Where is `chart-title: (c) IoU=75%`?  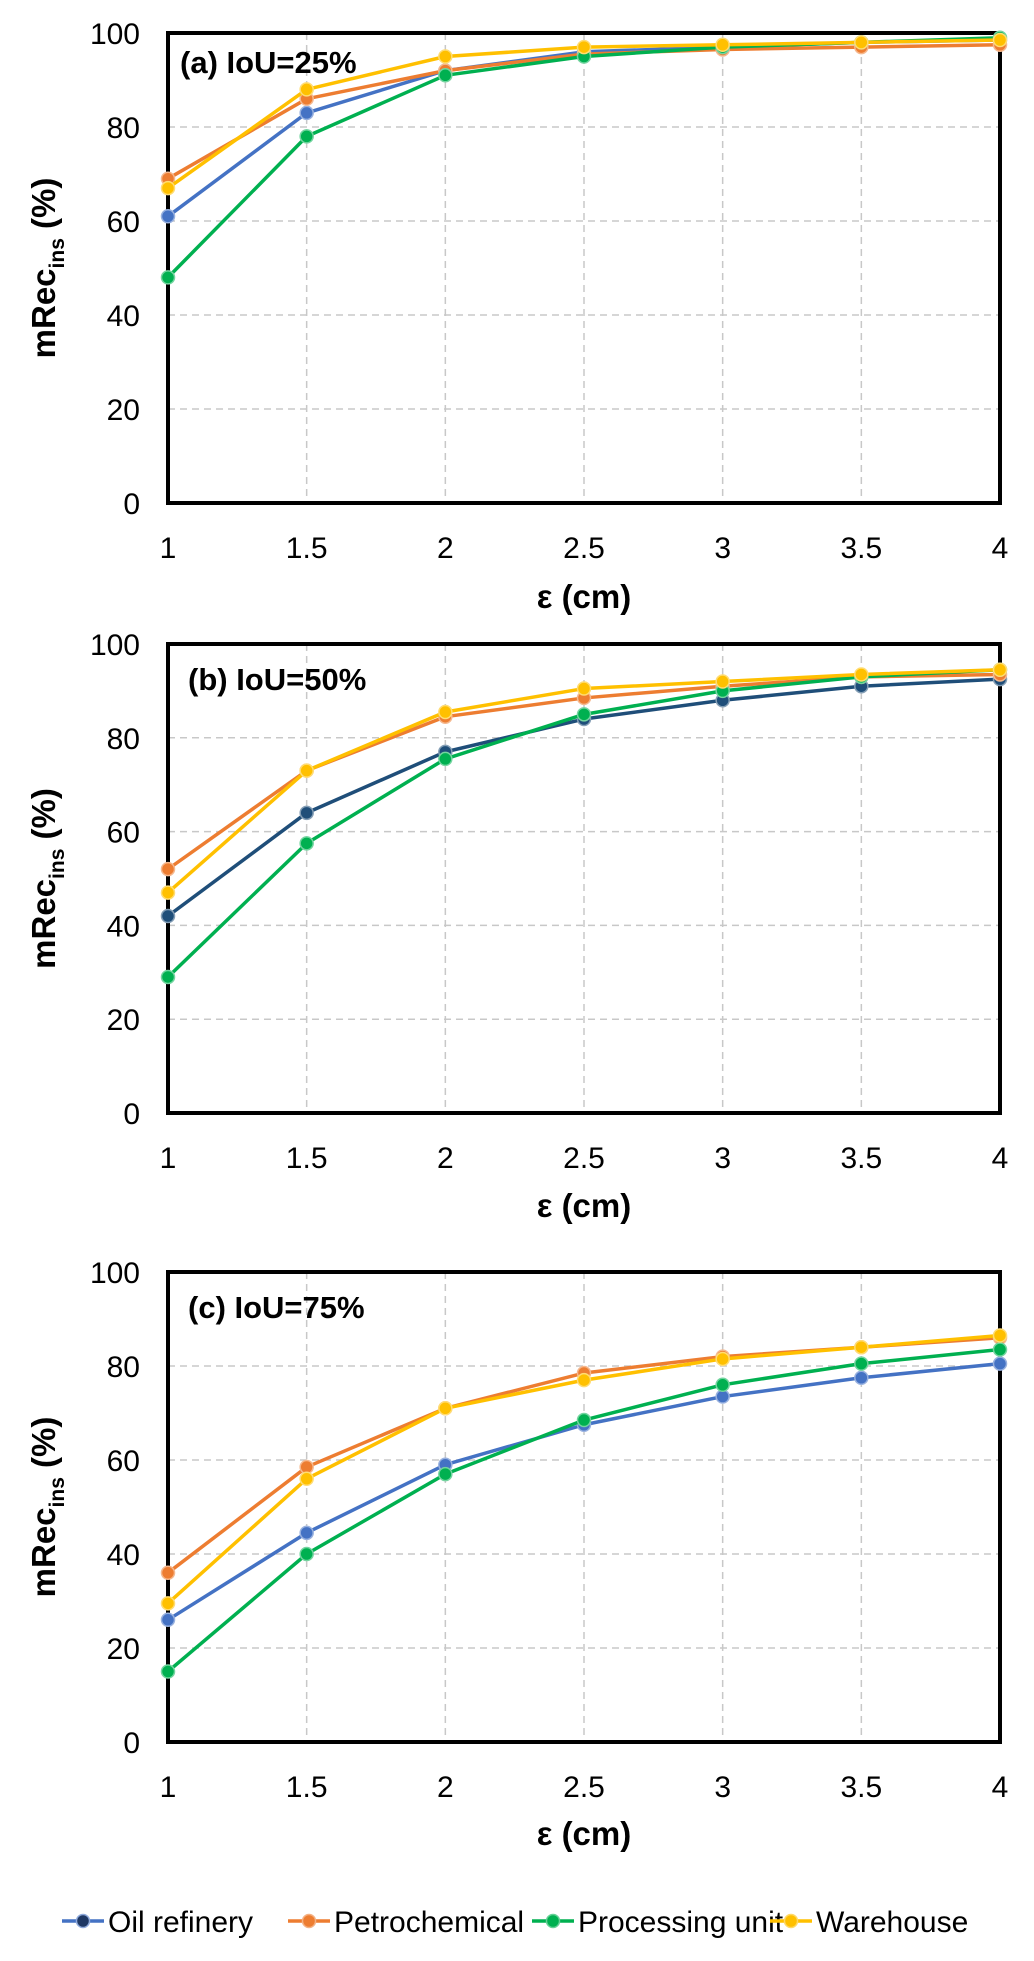
chart-title: (c) IoU=75% is located at coordinates (276, 1307).